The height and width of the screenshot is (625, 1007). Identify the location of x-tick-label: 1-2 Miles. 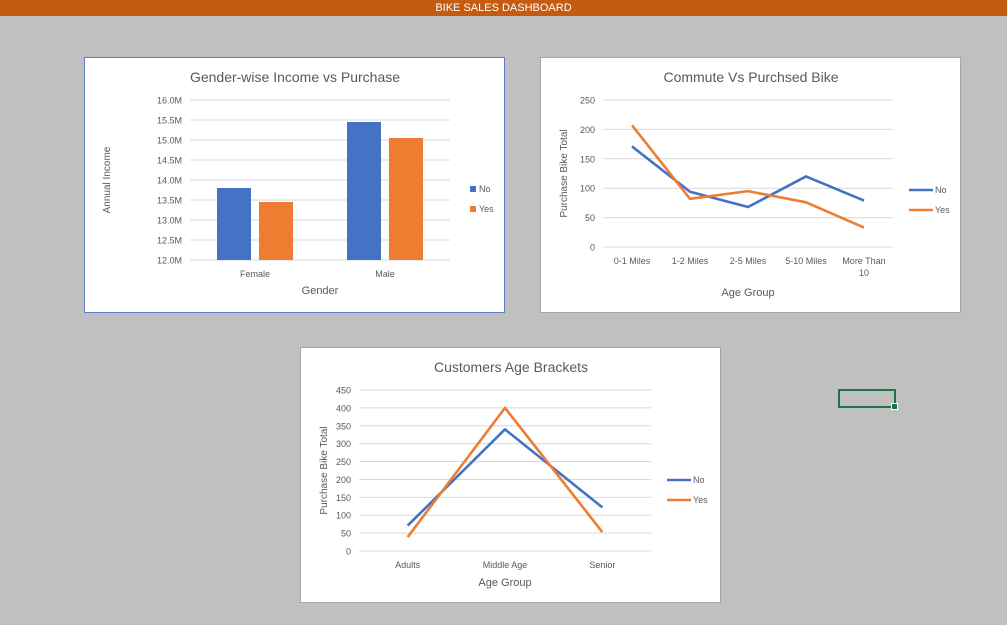
(690, 261).